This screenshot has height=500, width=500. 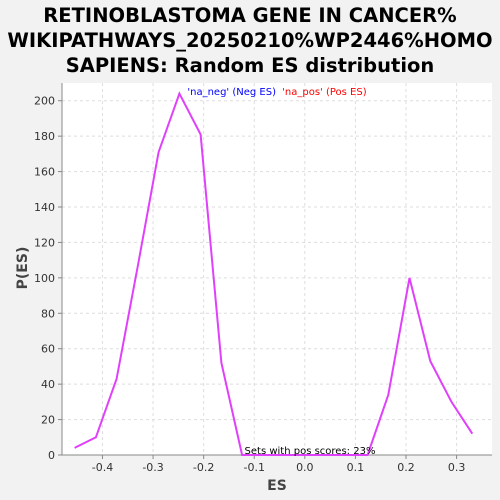 What do you see at coordinates (51, 455) in the screenshot?
I see `y-tick-label: 0` at bounding box center [51, 455].